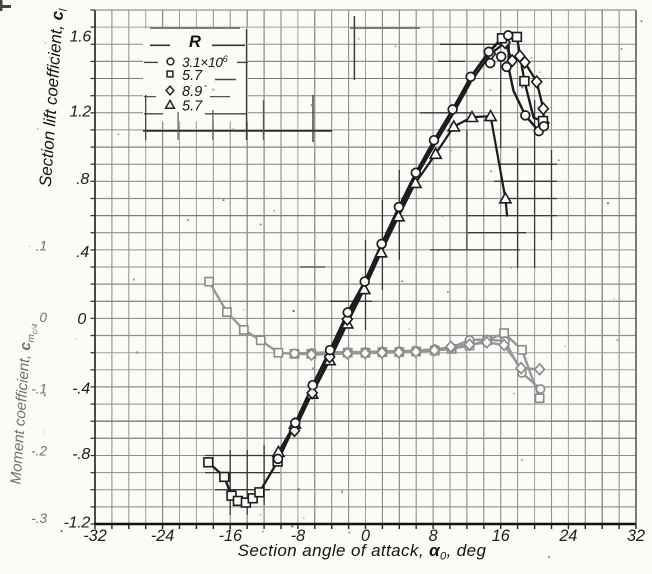  I want to click on svg-text: -8, so click(298, 536).